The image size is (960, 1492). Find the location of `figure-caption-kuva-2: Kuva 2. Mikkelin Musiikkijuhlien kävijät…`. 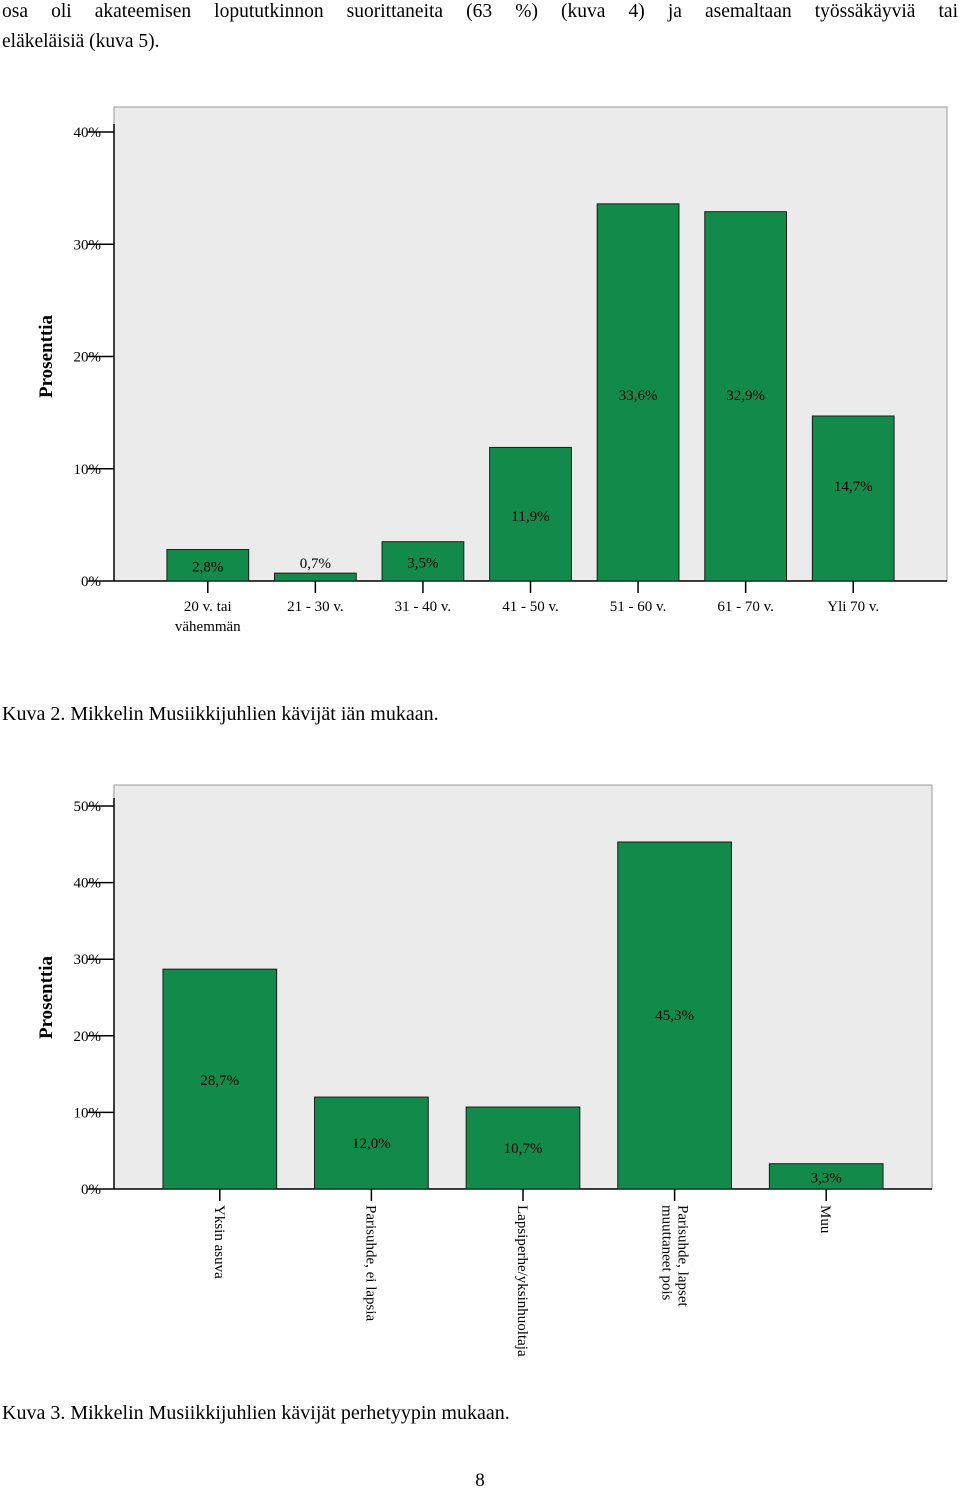

figure-caption-kuva-2: Kuva 2. Mikkelin Musiikkijuhlien kävijät… is located at coordinates (220, 714).